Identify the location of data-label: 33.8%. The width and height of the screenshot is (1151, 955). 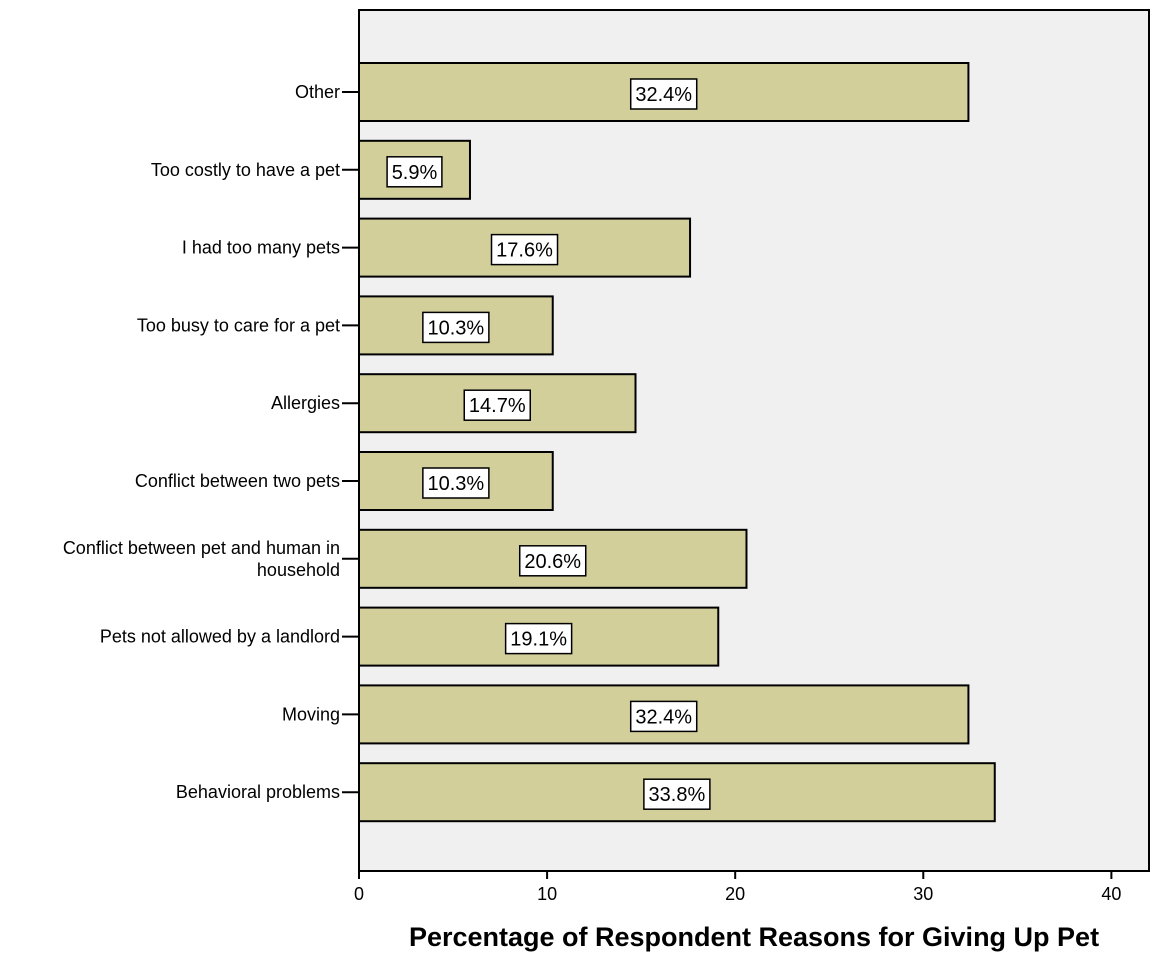
(677, 795).